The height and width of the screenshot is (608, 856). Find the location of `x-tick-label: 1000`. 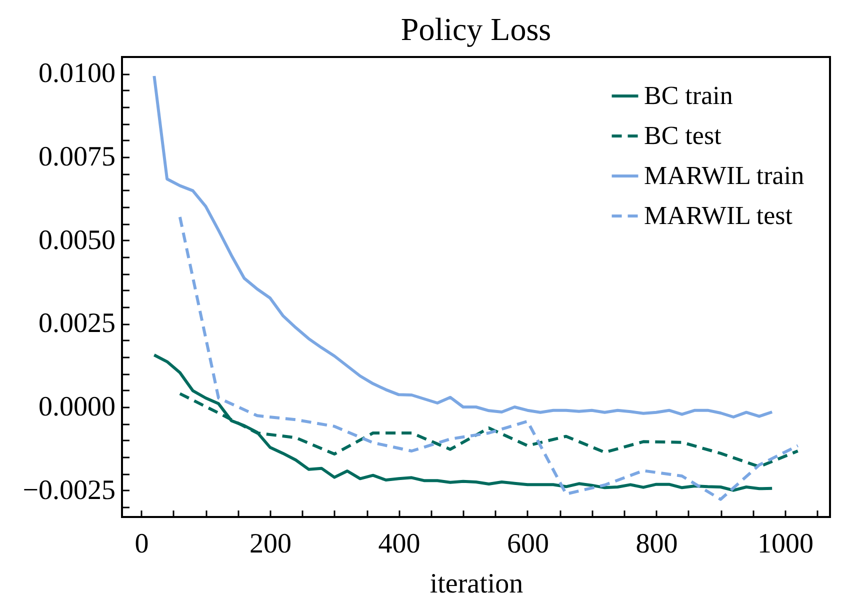

x-tick-label: 1000 is located at coordinates (785, 544).